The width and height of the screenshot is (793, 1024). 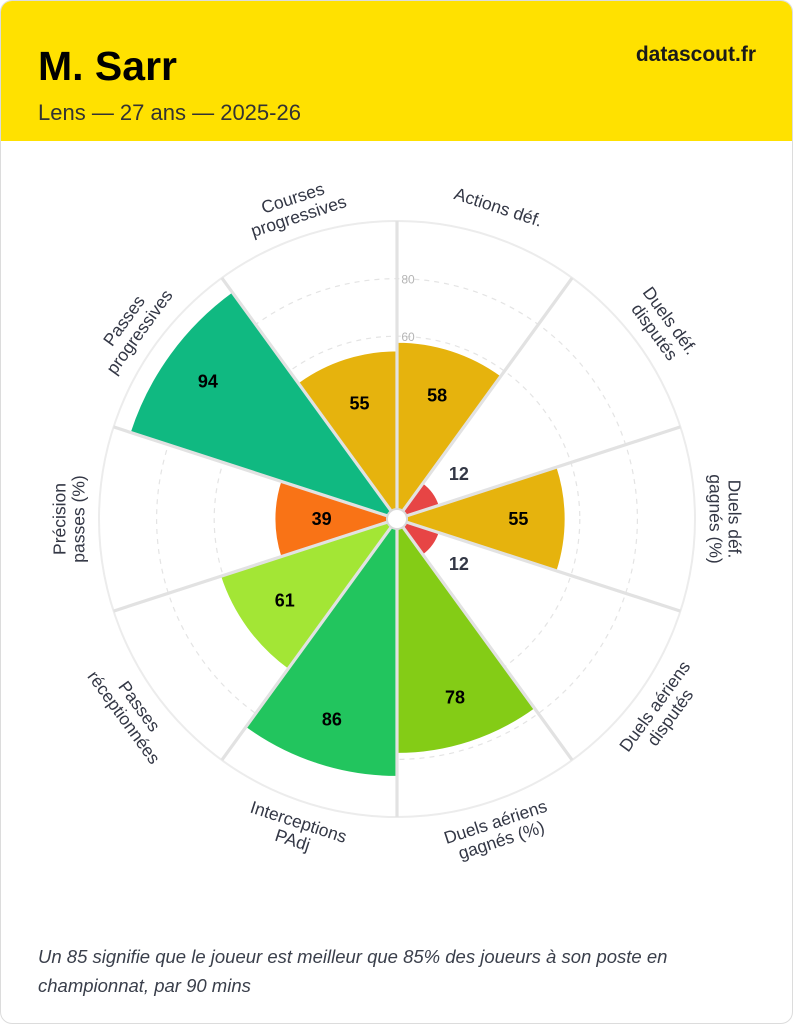 I want to click on value-label: 58, so click(x=437, y=395).